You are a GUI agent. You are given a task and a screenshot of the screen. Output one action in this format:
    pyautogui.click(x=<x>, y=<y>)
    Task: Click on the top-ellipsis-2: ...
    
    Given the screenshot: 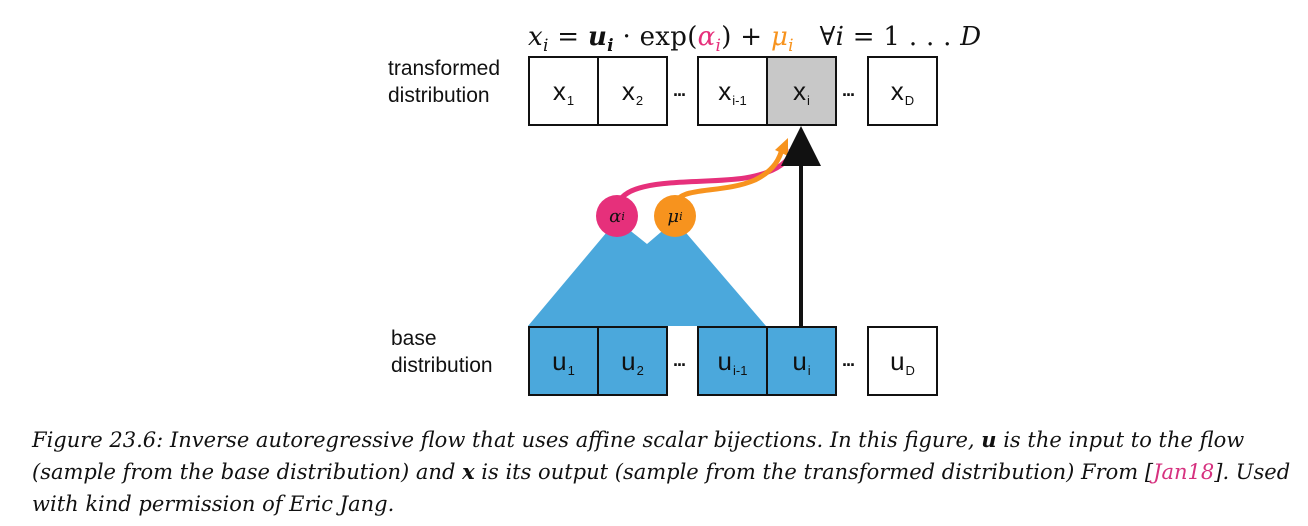 What is the action you would take?
    pyautogui.click(x=848, y=90)
    